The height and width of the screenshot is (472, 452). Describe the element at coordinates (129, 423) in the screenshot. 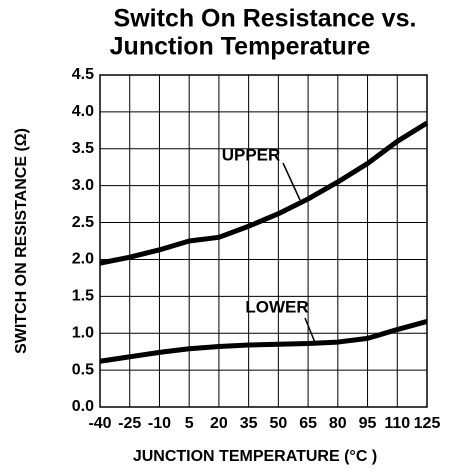

I see `x-tick-label: -25` at that location.